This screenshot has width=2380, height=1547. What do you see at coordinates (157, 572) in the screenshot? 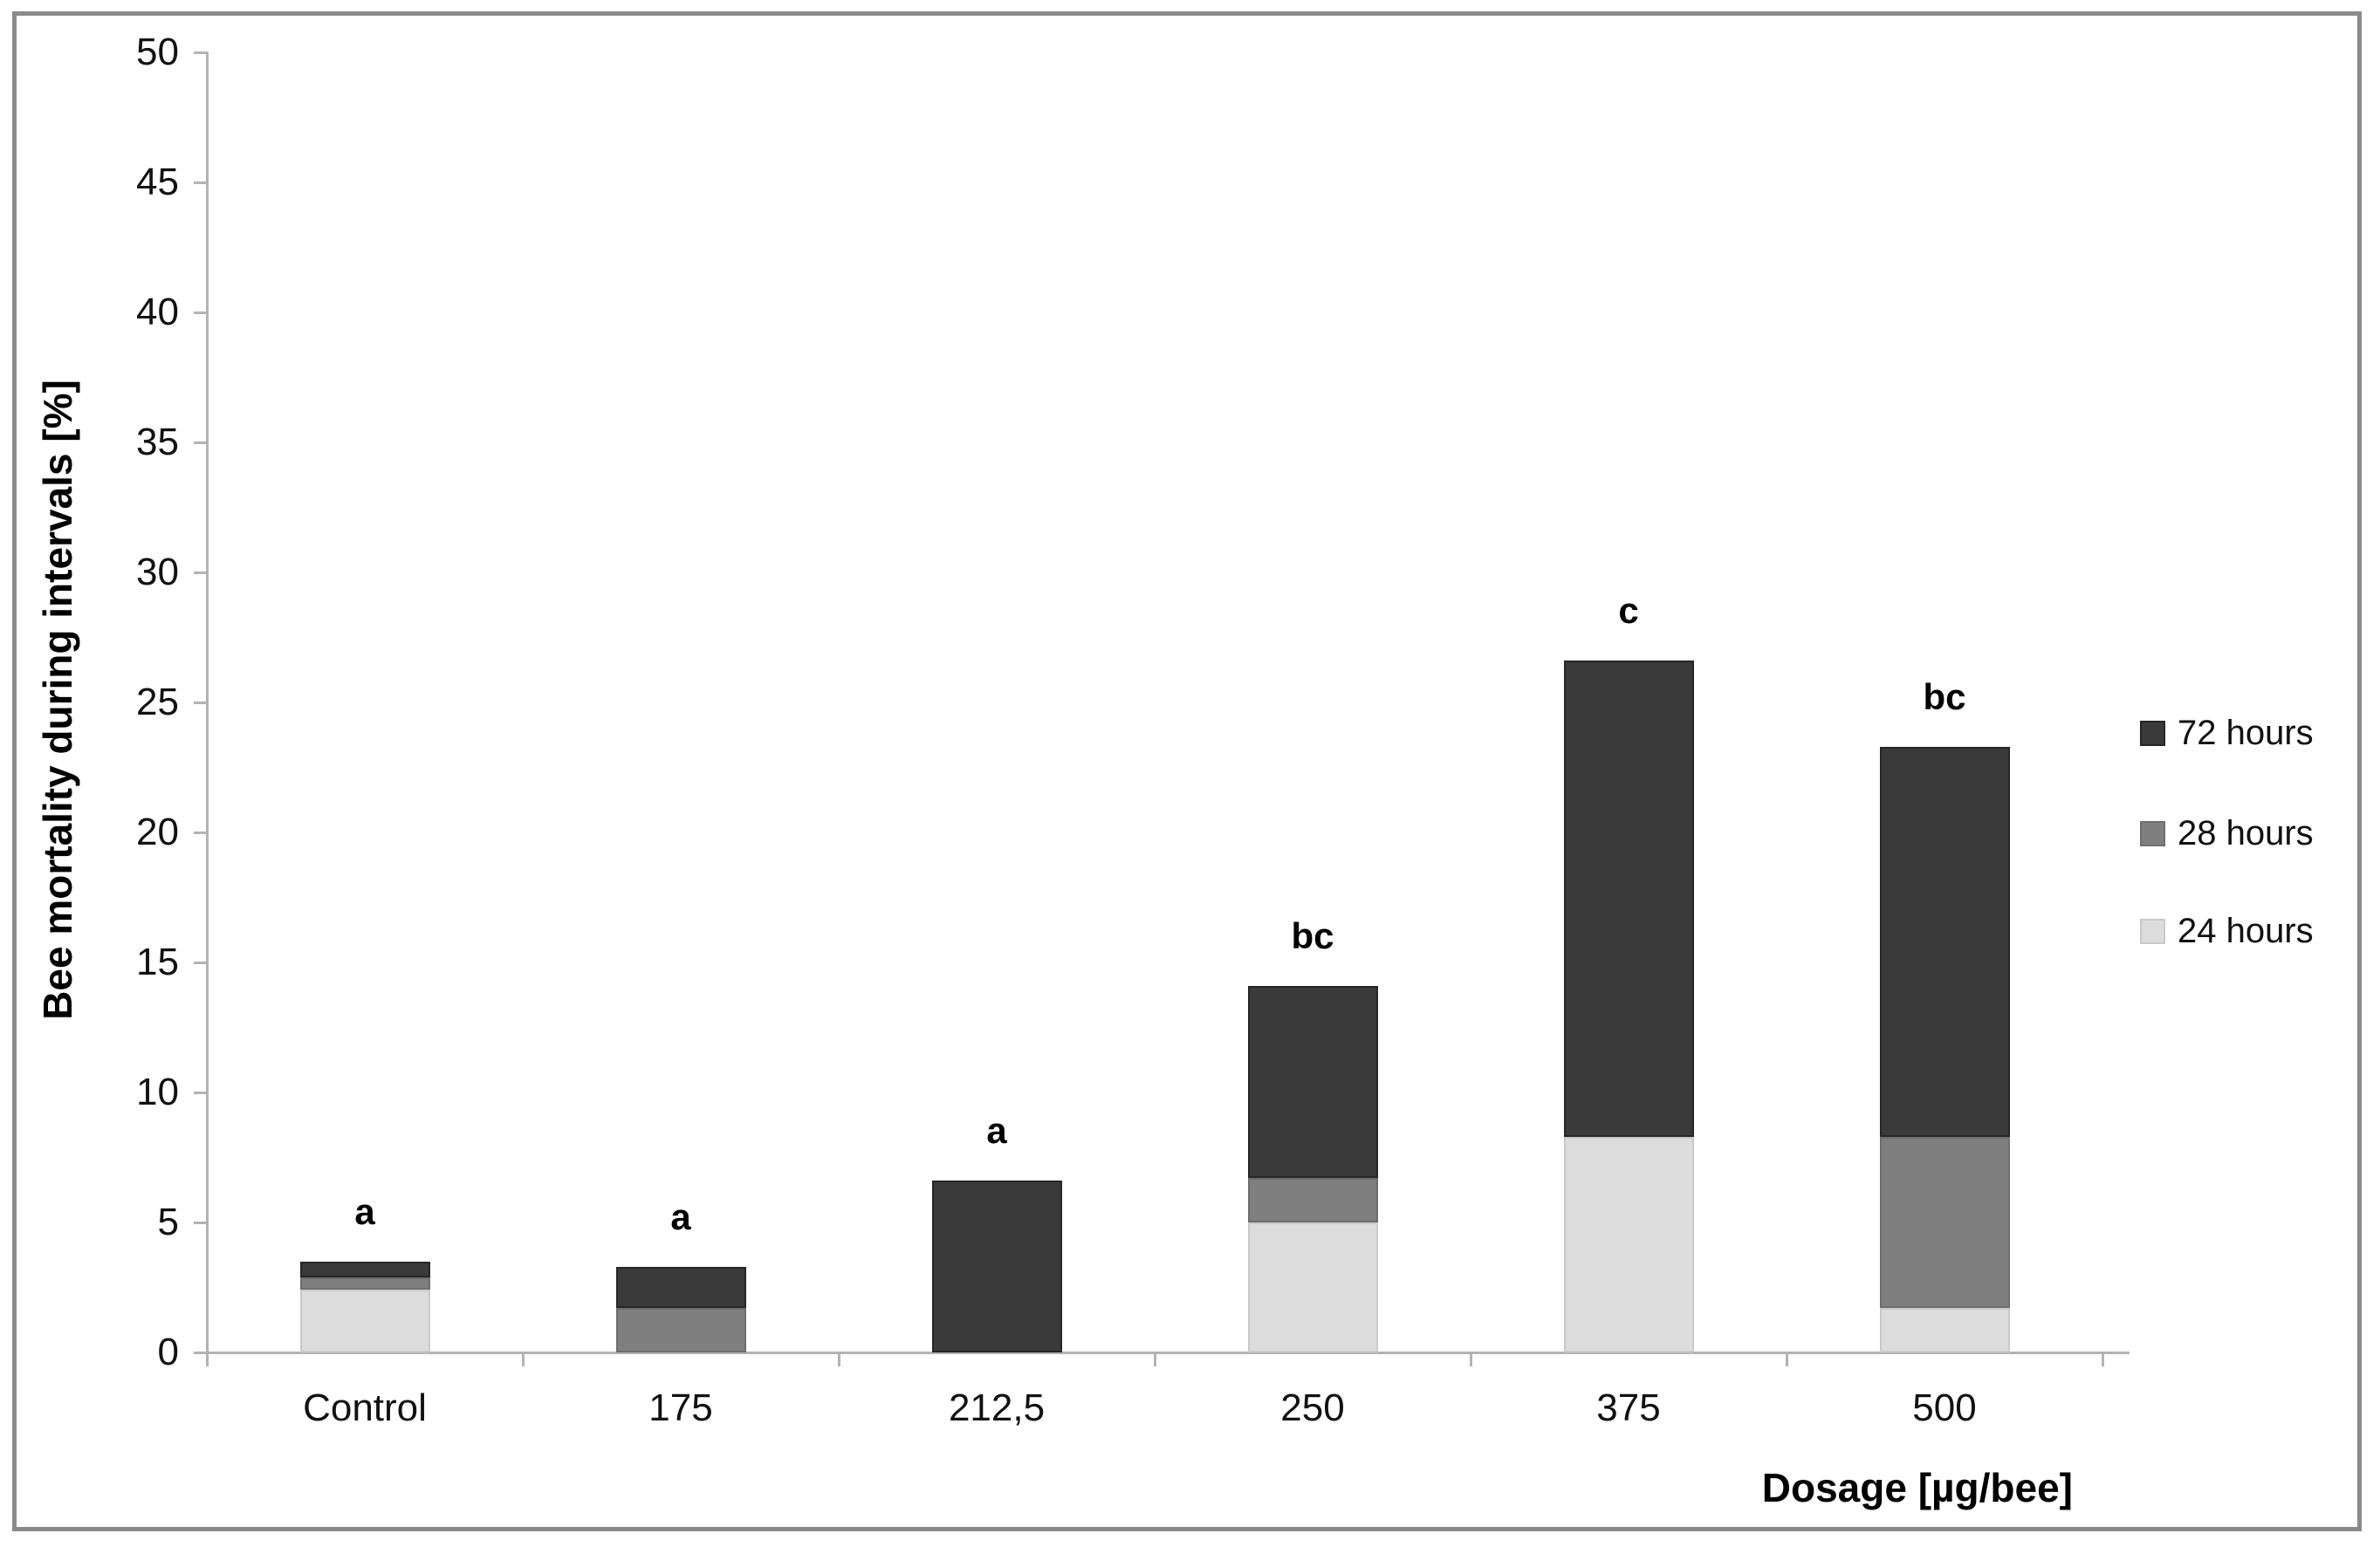
I see `y-axis-tick-label: 30` at bounding box center [157, 572].